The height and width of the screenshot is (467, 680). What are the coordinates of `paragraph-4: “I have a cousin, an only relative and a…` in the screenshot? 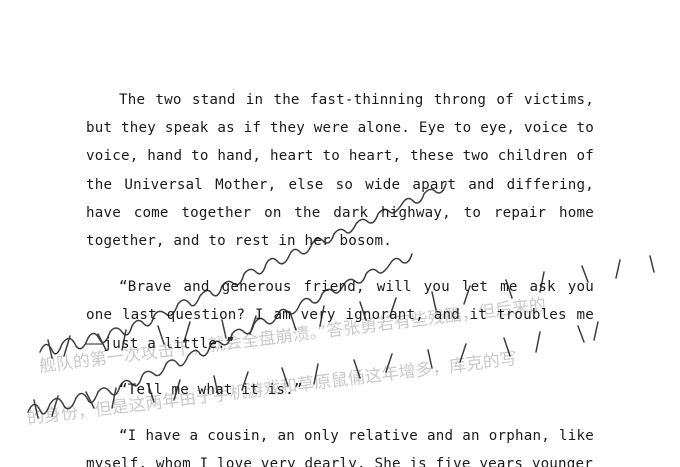 It's located at (340, 447).